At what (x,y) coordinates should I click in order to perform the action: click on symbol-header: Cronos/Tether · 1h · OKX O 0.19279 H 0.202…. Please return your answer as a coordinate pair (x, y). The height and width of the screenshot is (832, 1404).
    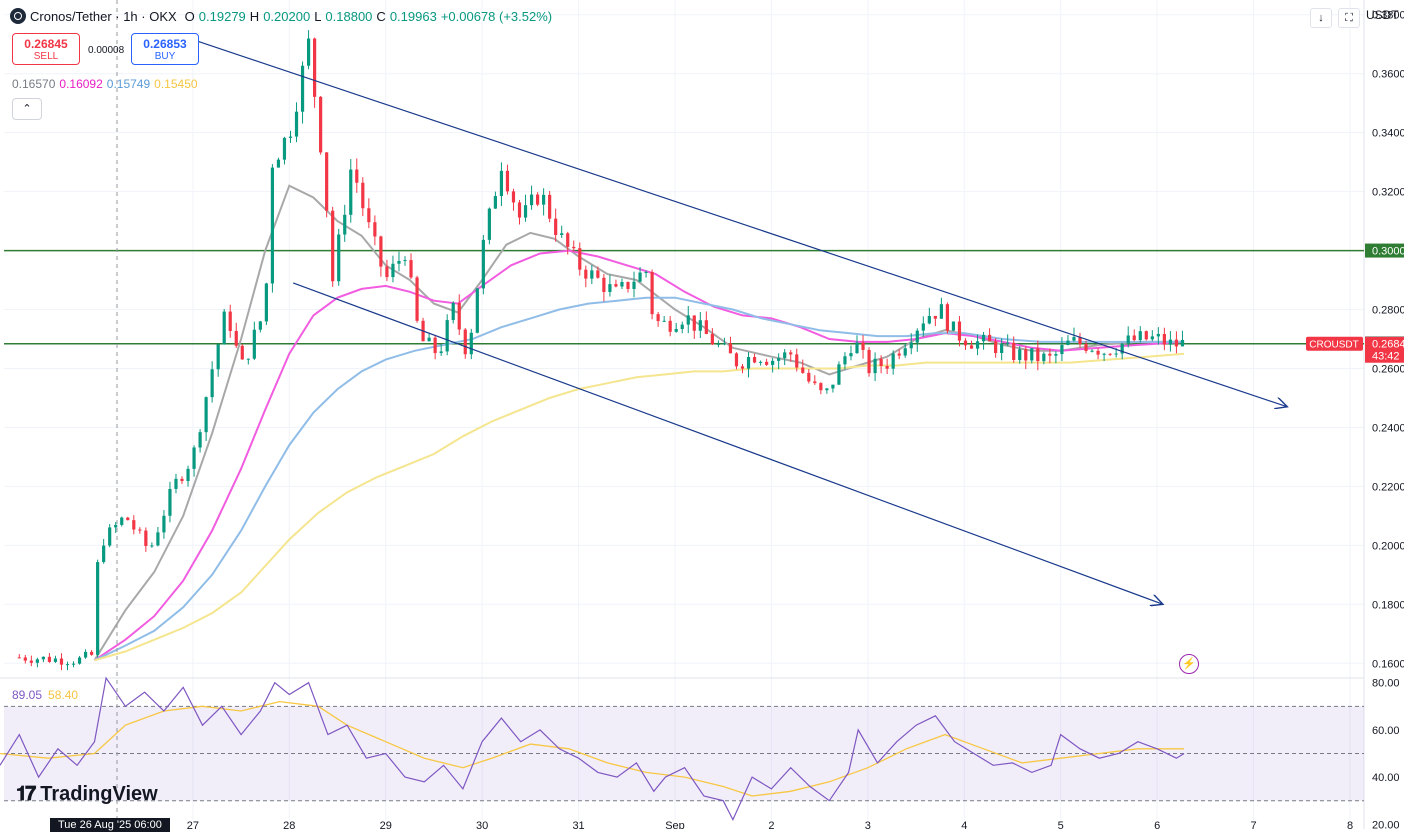
    Looking at the image, I should click on (281, 16).